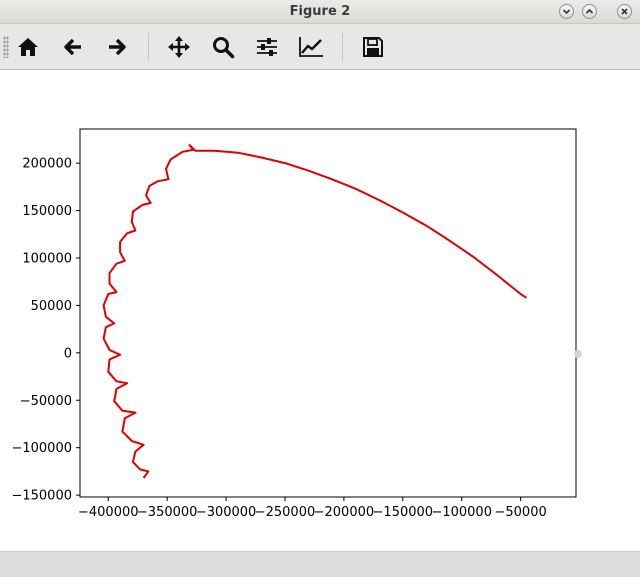 The height and width of the screenshot is (577, 640). I want to click on back-button, so click(73, 47).